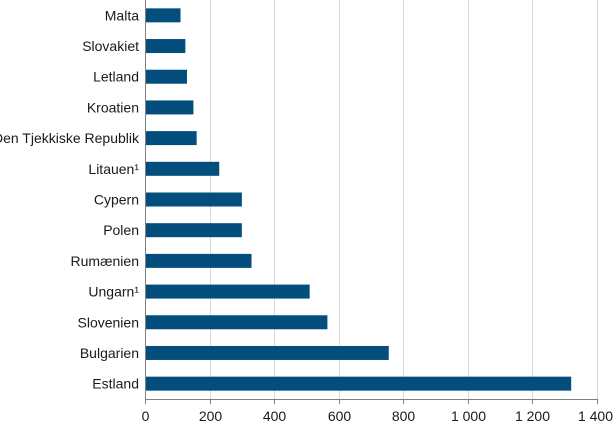  Describe the element at coordinates (121, 230) in the screenshot. I see `category-label: Polen` at that location.